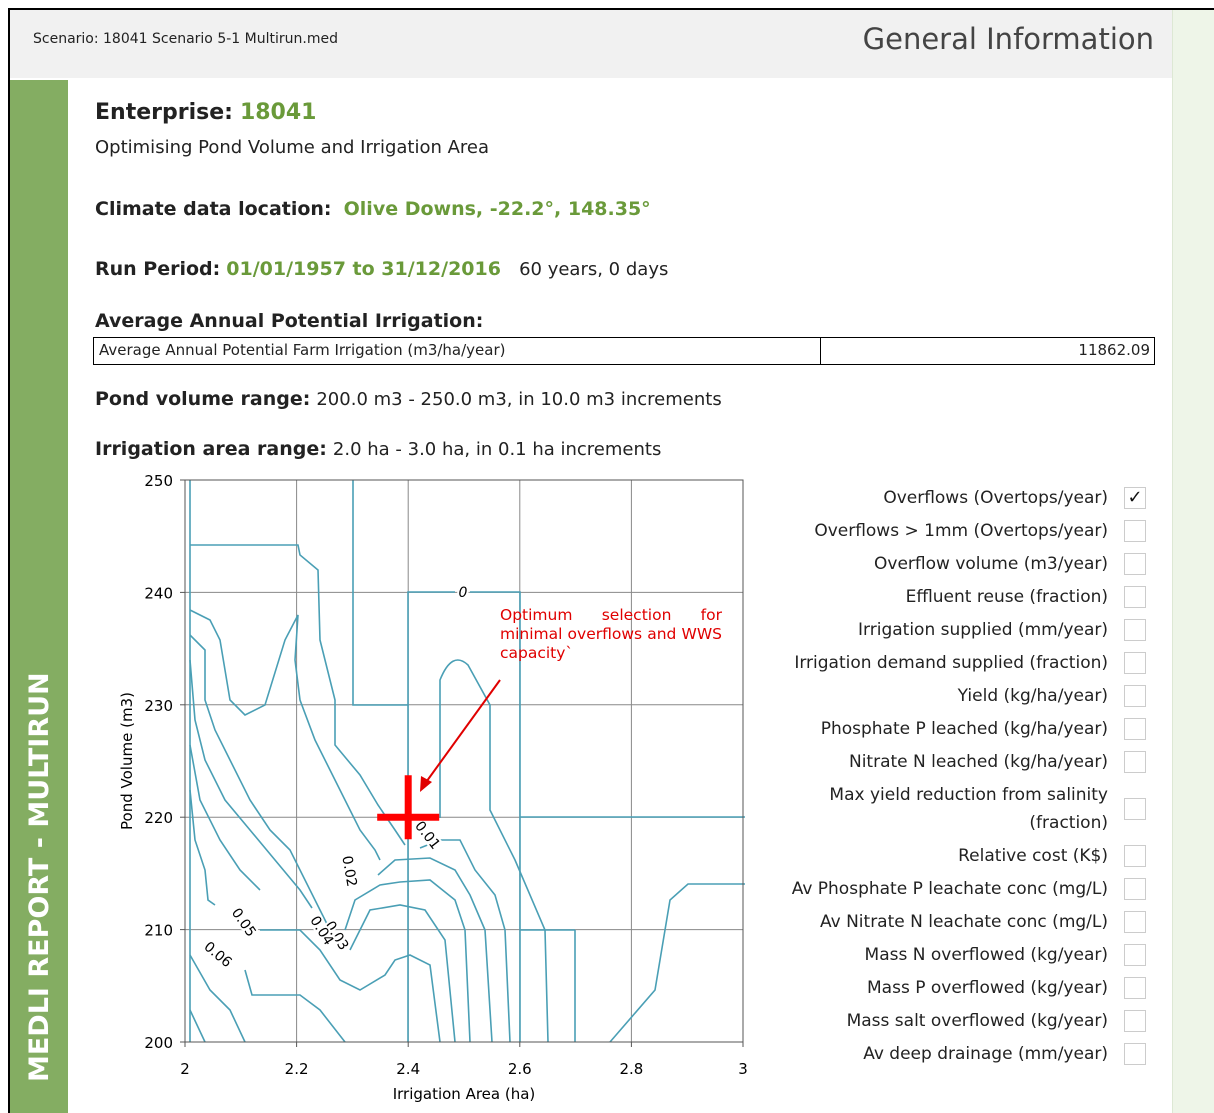 The height and width of the screenshot is (1113, 1214). What do you see at coordinates (408, 807) in the screenshot?
I see `optimum-marker` at bounding box center [408, 807].